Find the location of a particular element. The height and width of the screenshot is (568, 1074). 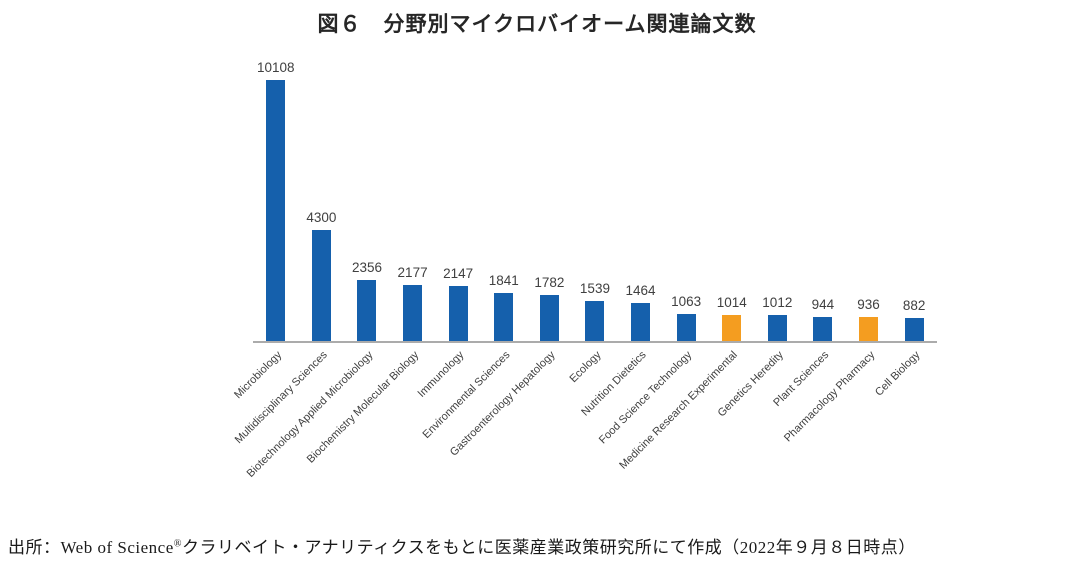

bar-value-label: 2177 is located at coordinates (412, 272).